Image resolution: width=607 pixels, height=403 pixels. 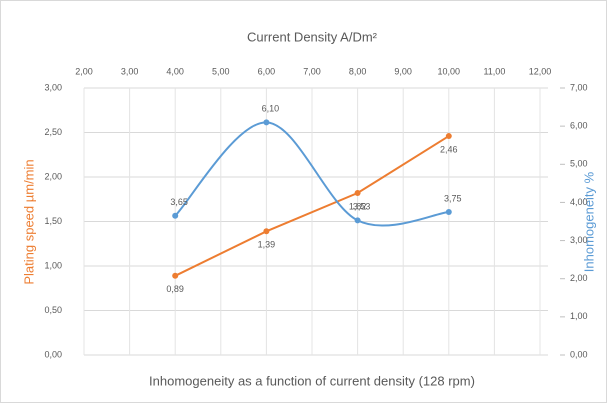 I want to click on x-axis-title: Current Density A/Dm², so click(x=312, y=36).